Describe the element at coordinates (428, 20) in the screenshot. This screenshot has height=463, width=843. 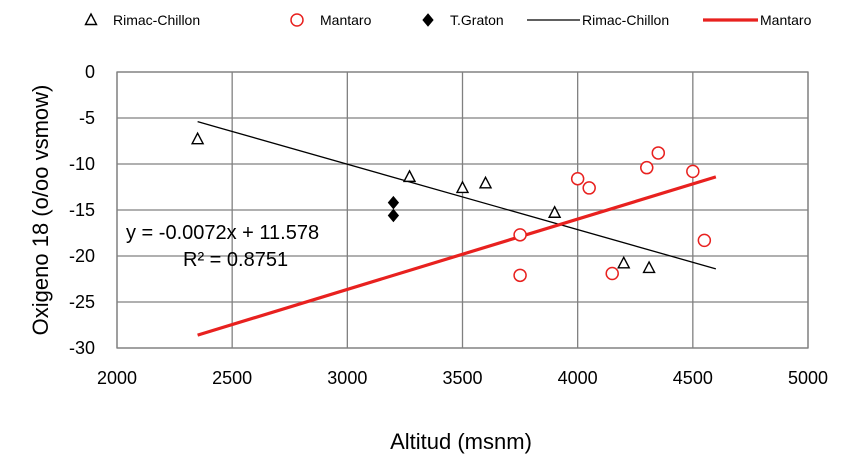
I see `legend-diamond-icon` at that location.